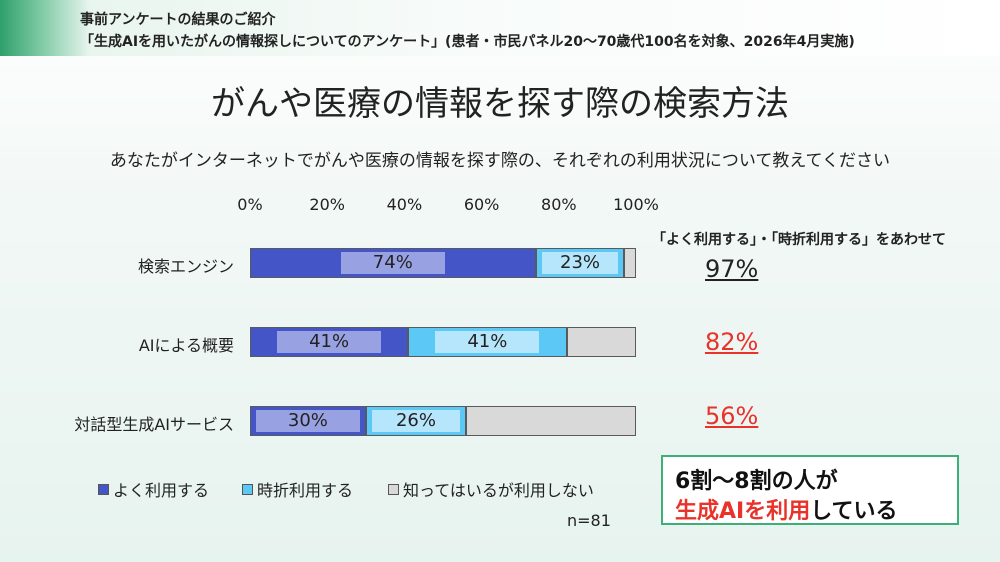 The image size is (1000, 562). Describe the element at coordinates (854, 511) in the screenshot. I see `callout-rest: している` at that location.